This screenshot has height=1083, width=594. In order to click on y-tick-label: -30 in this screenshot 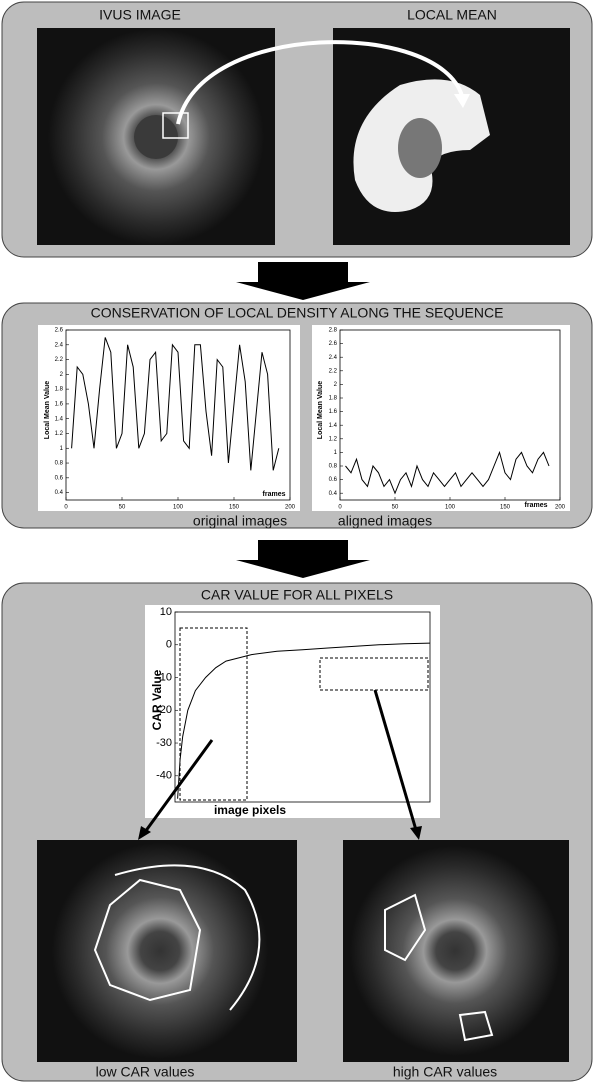, I will do `click(164, 743)`.